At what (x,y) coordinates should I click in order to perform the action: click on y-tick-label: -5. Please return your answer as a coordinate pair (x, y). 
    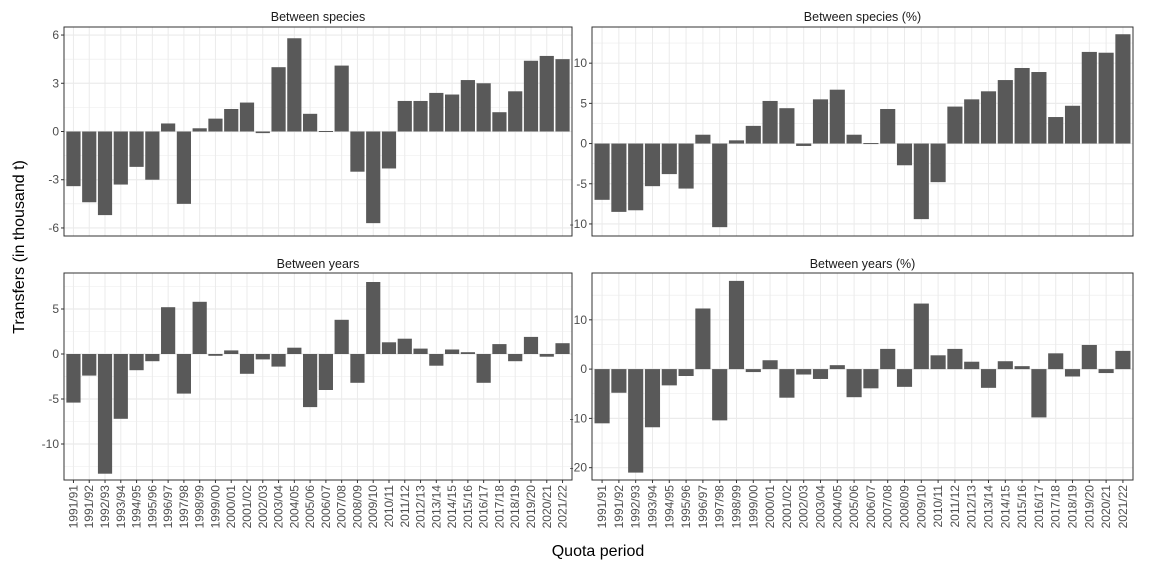
    Looking at the image, I should click on (53, 399).